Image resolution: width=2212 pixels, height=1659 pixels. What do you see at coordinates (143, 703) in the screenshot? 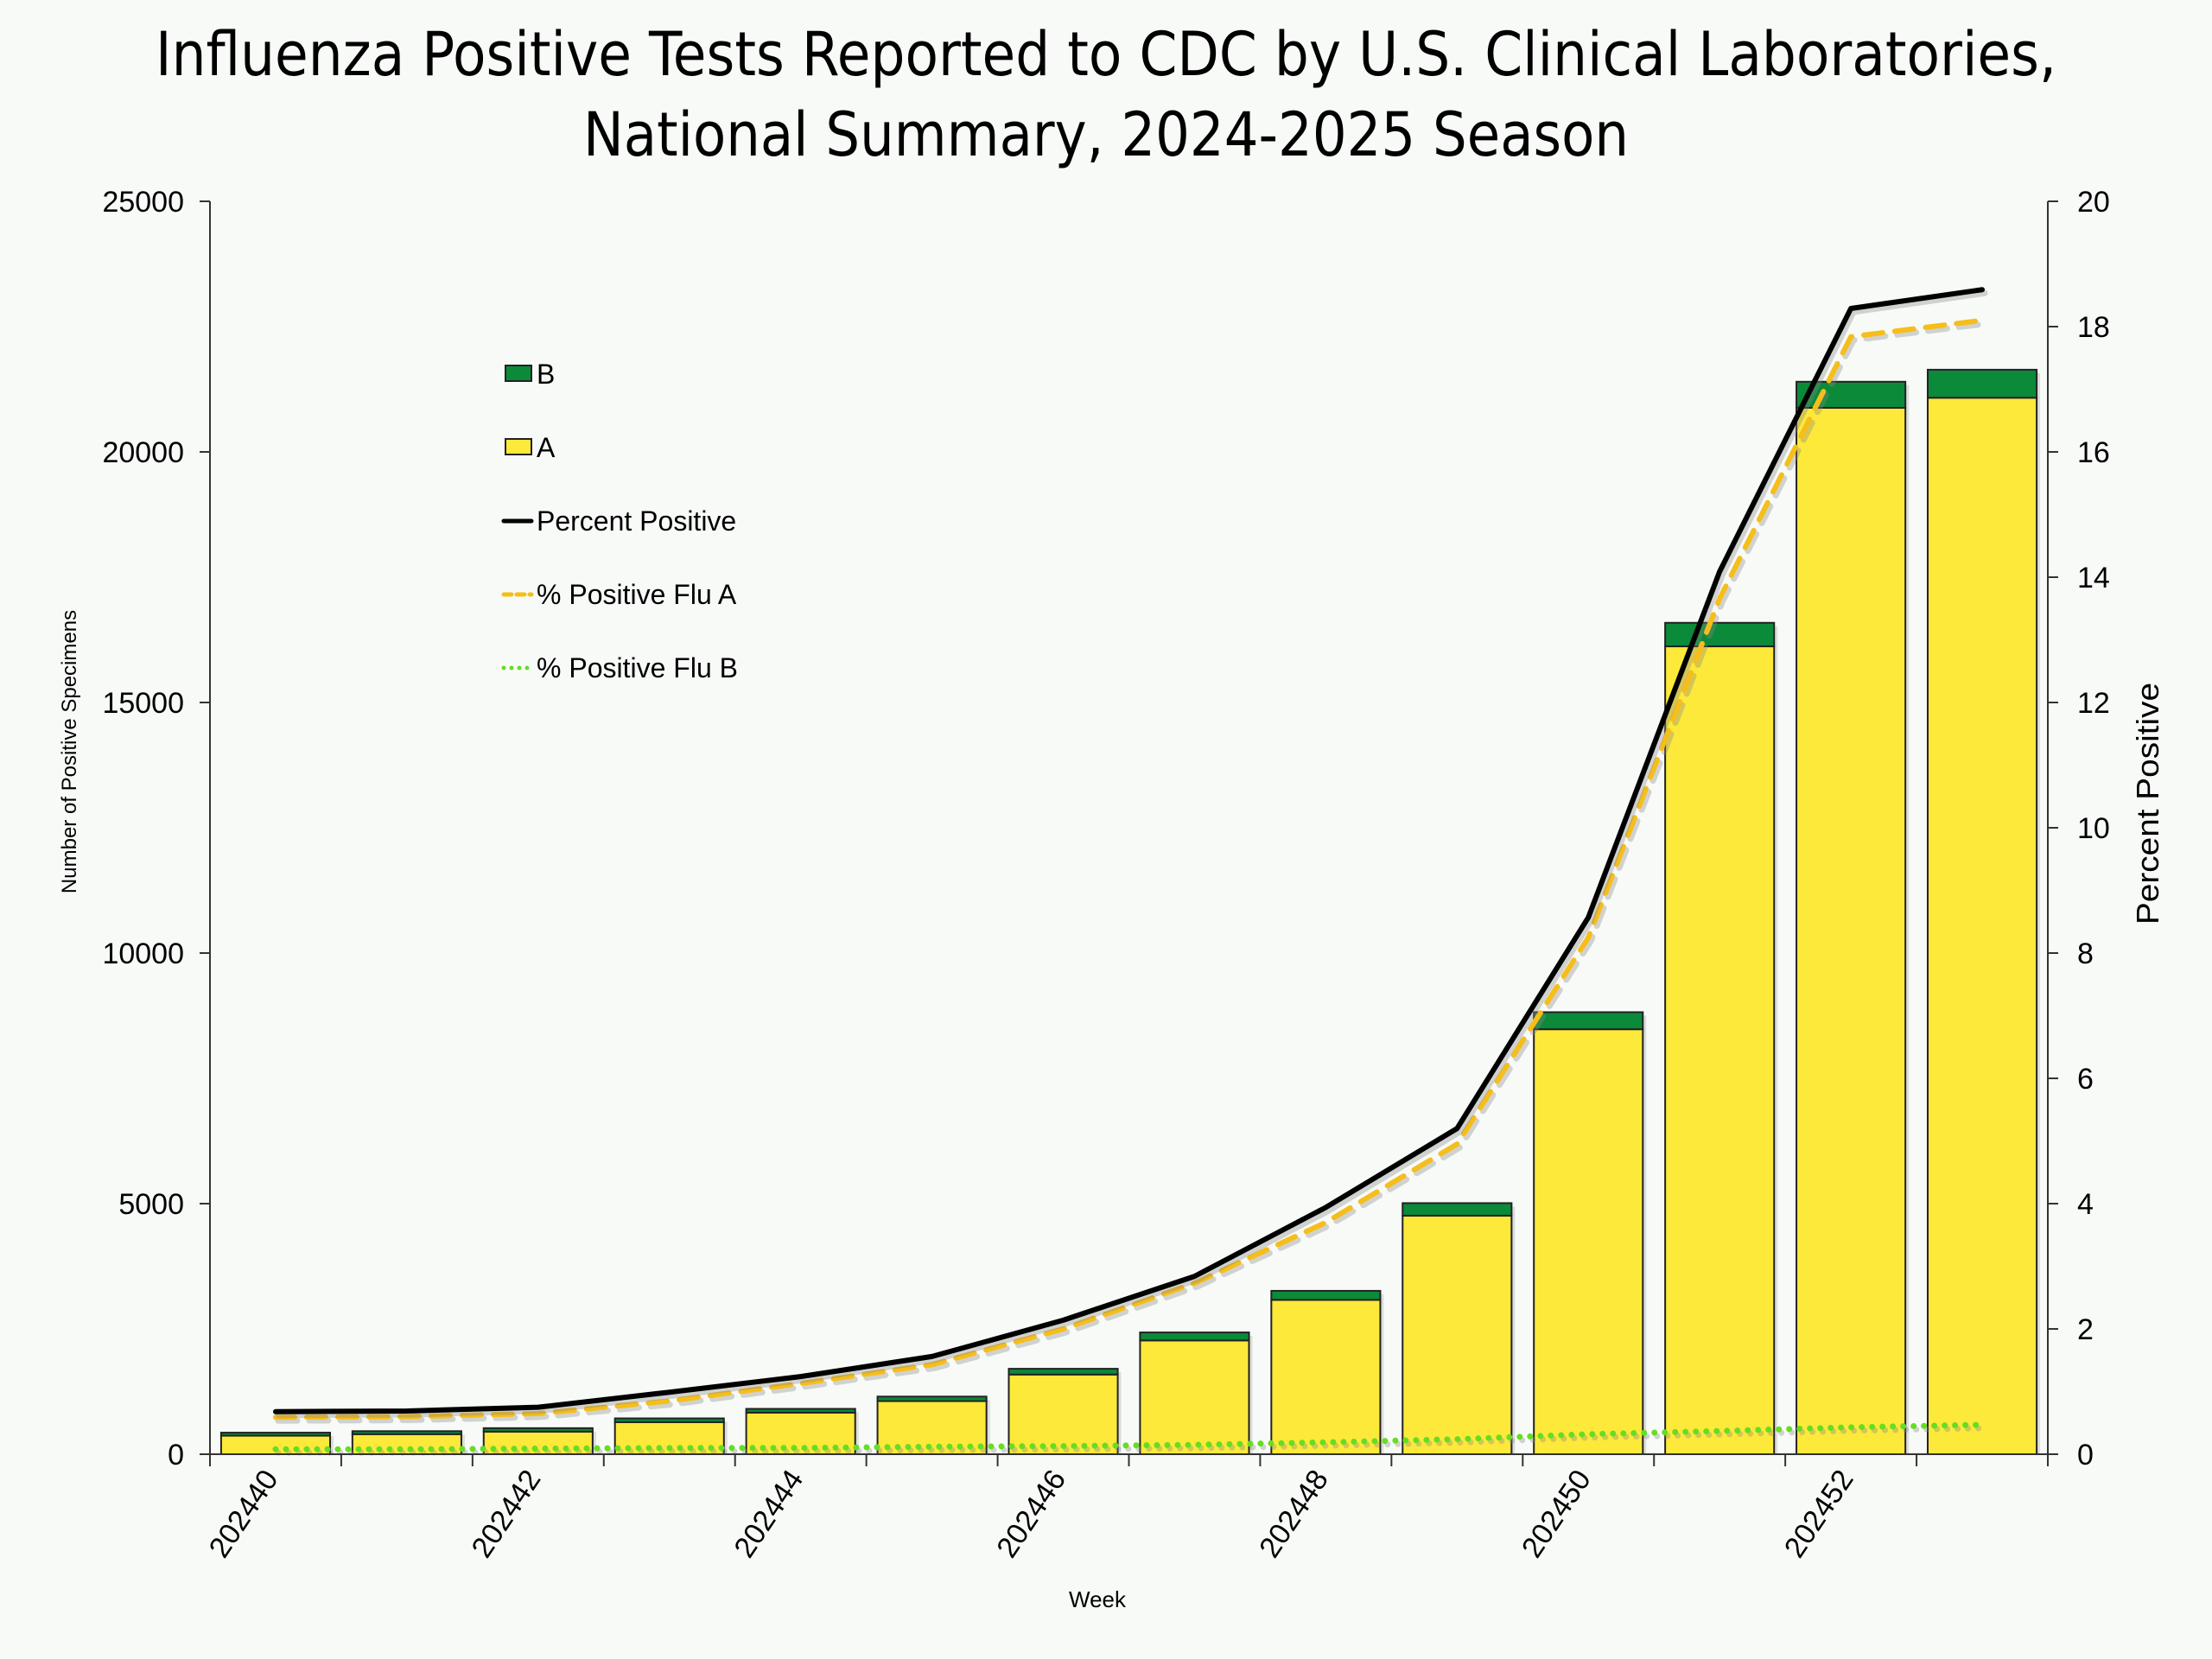
I see `y-tick-label: 15000` at bounding box center [143, 703].